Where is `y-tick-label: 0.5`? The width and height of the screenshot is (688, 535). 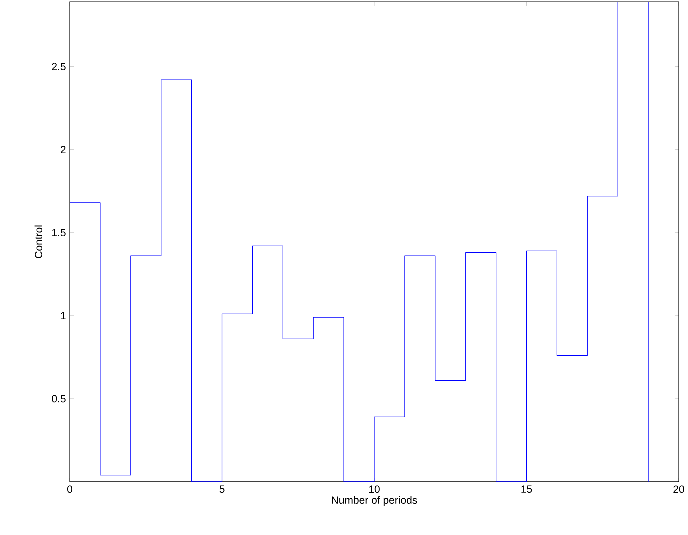 y-tick-label: 0.5 is located at coordinates (59, 399).